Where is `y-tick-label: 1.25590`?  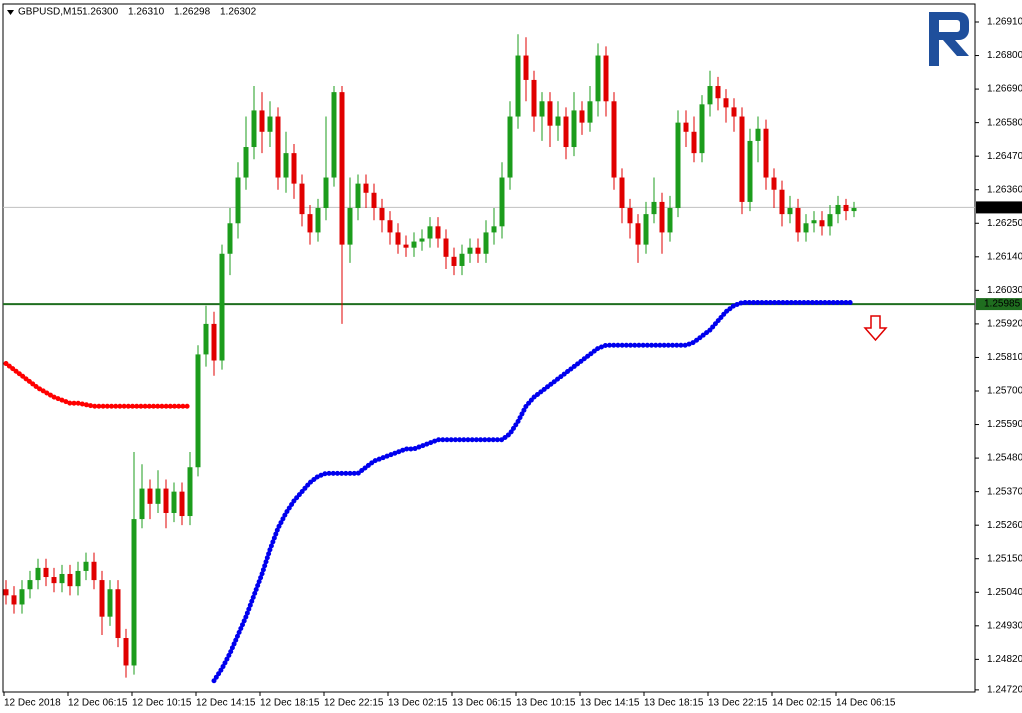 y-tick-label: 1.25590 is located at coordinates (1004, 424).